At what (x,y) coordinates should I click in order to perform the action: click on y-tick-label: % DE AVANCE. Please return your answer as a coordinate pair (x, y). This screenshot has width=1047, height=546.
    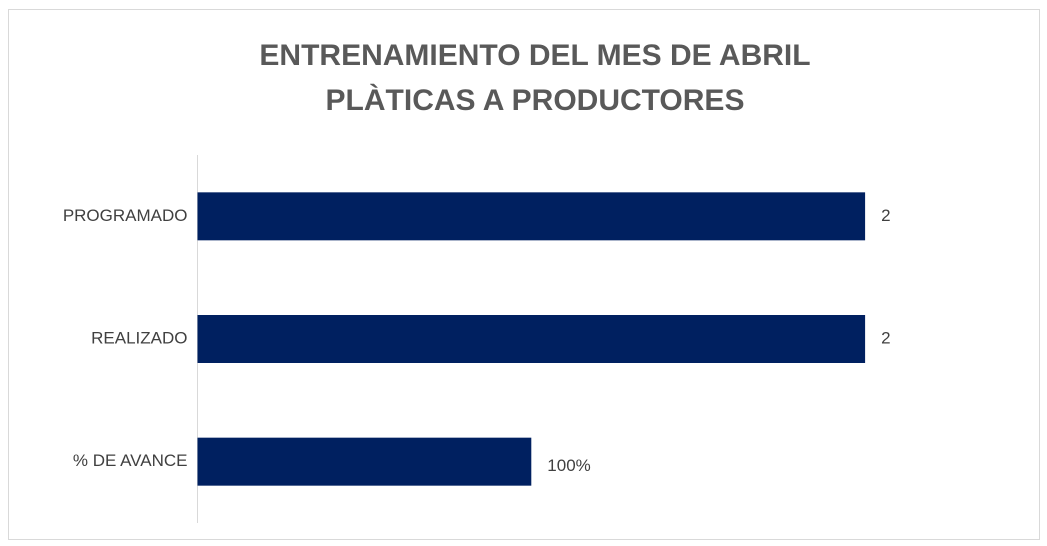
    Looking at the image, I should click on (130, 460).